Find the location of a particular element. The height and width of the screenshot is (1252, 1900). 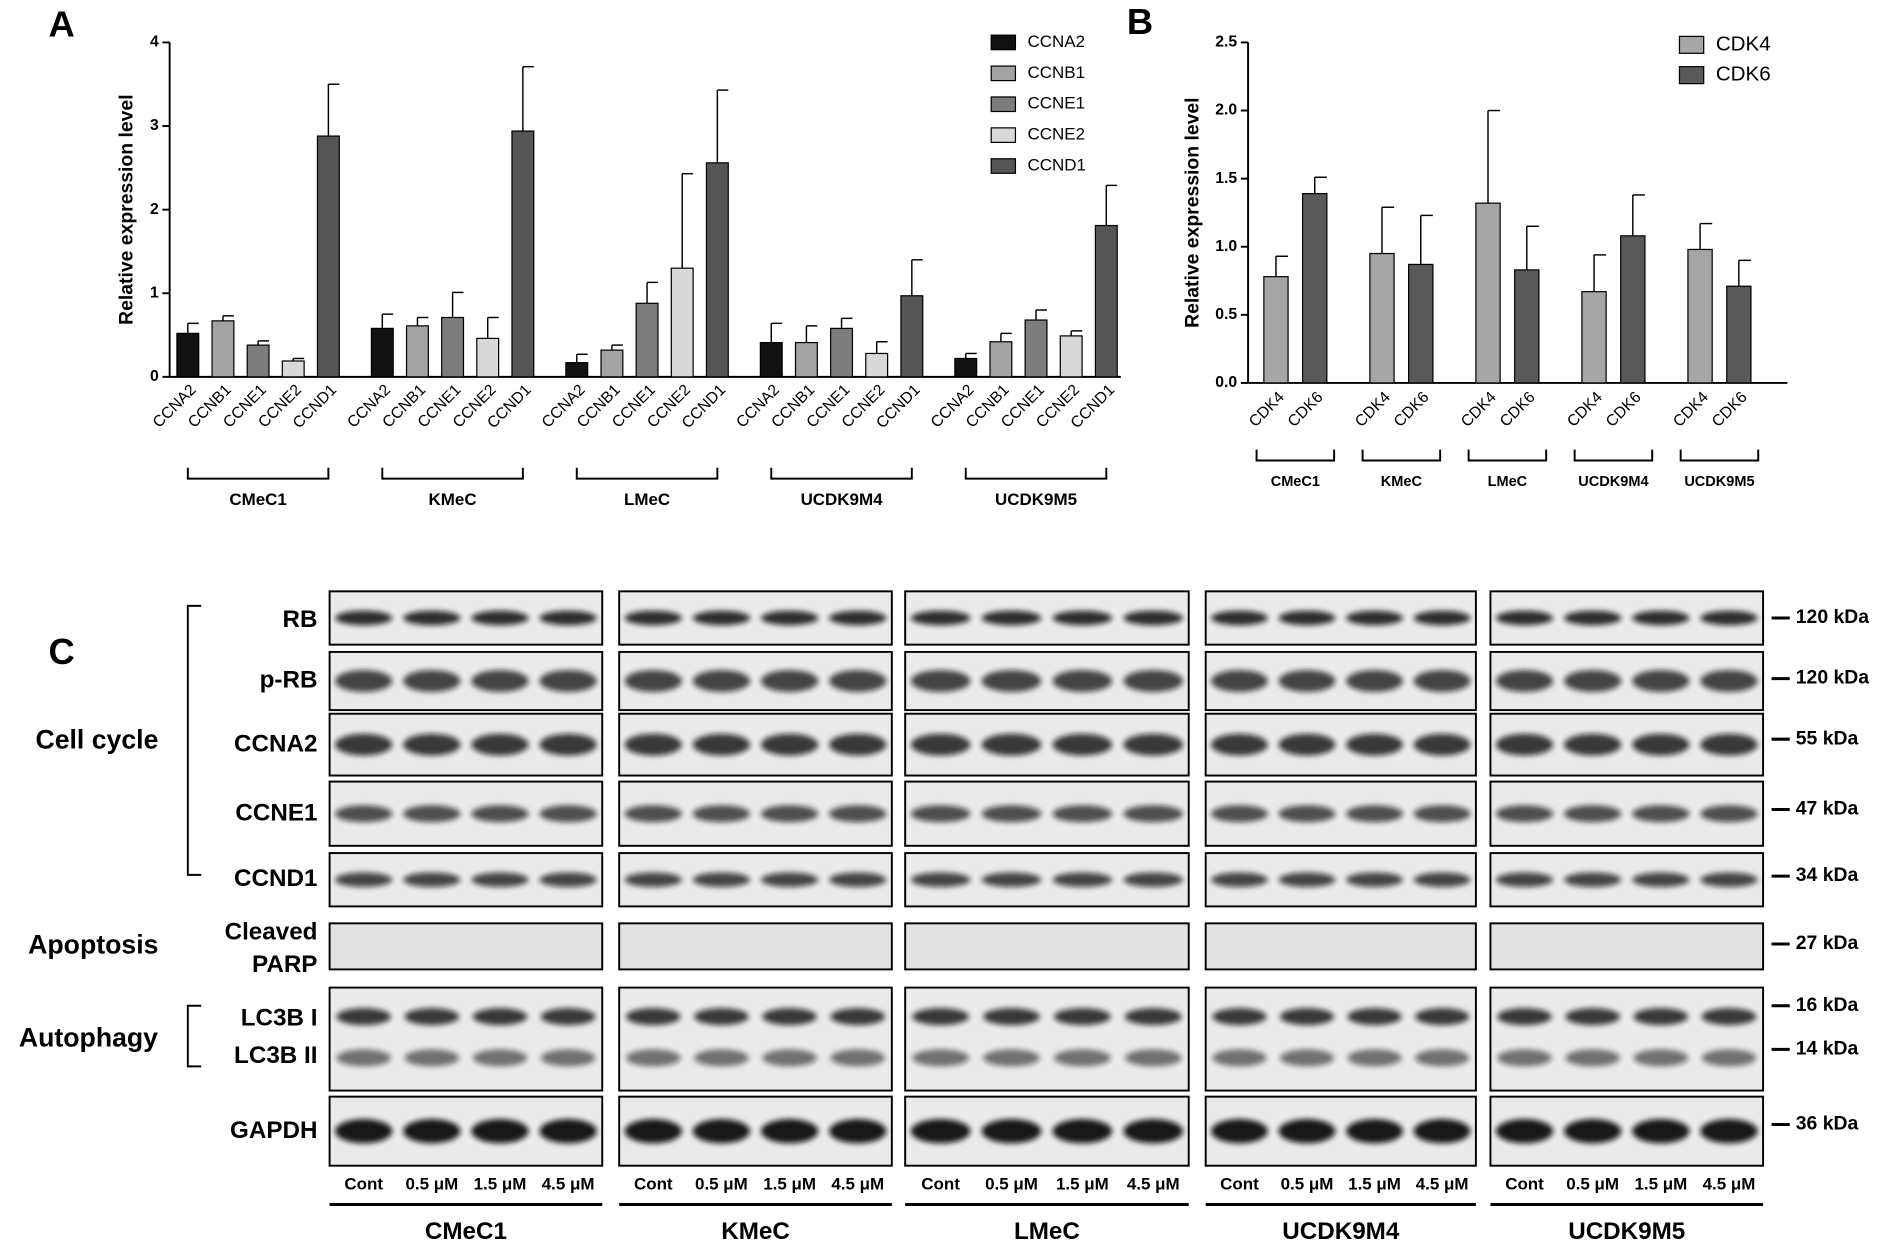

kda-label: 16 kDa is located at coordinates (1827, 1005).